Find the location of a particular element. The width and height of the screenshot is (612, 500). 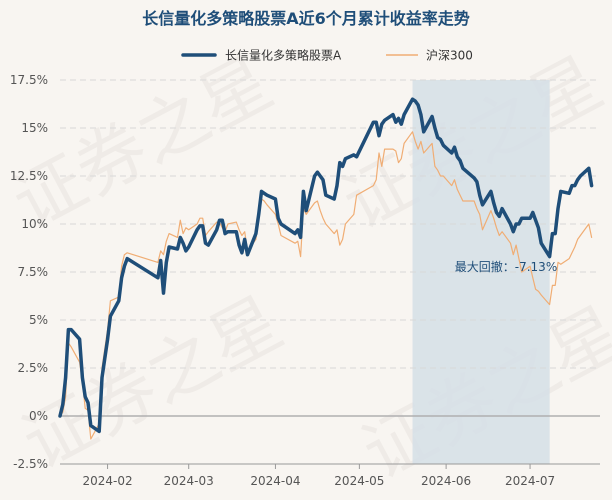

y-tick-label: 2.5% is located at coordinates (33, 368).